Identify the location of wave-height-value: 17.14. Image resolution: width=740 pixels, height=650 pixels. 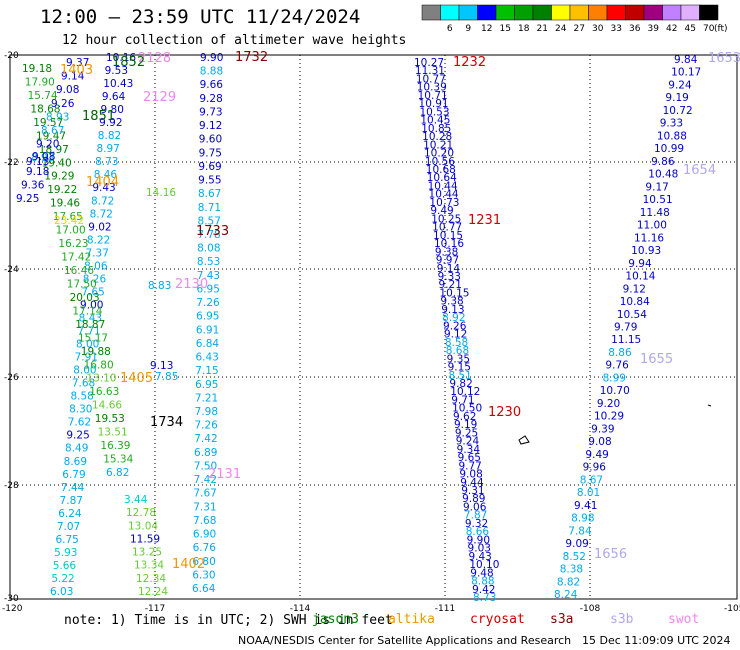
(87, 311).